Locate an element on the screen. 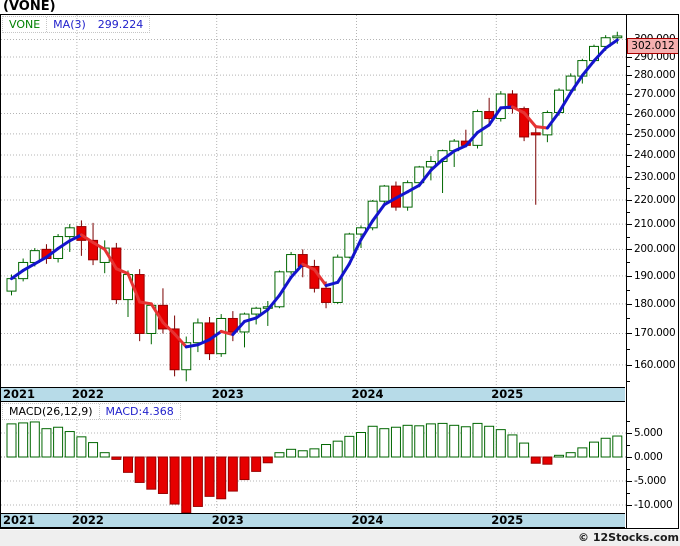 This screenshot has width=680, height=546. year-label: 2025 is located at coordinates (507, 520).